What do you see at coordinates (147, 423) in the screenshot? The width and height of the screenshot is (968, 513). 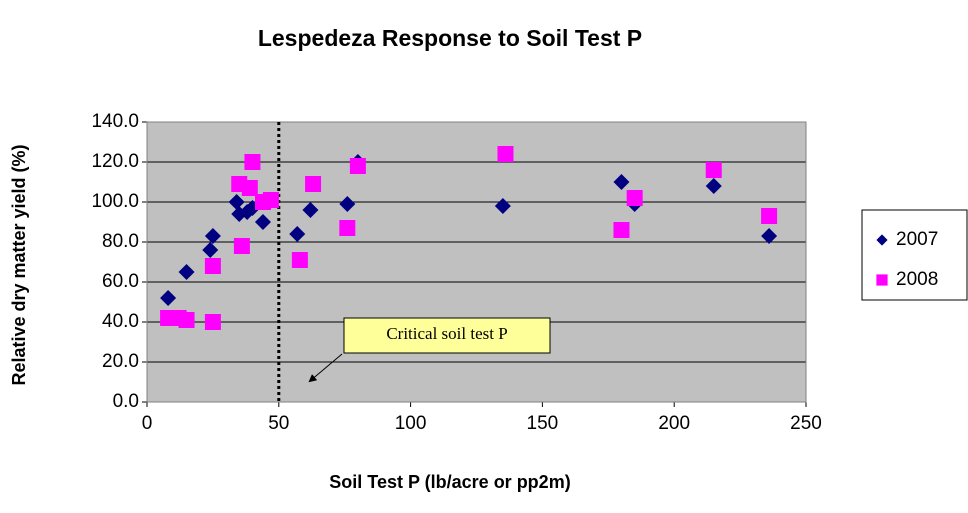 I see `x-tick-label: 0` at bounding box center [147, 423].